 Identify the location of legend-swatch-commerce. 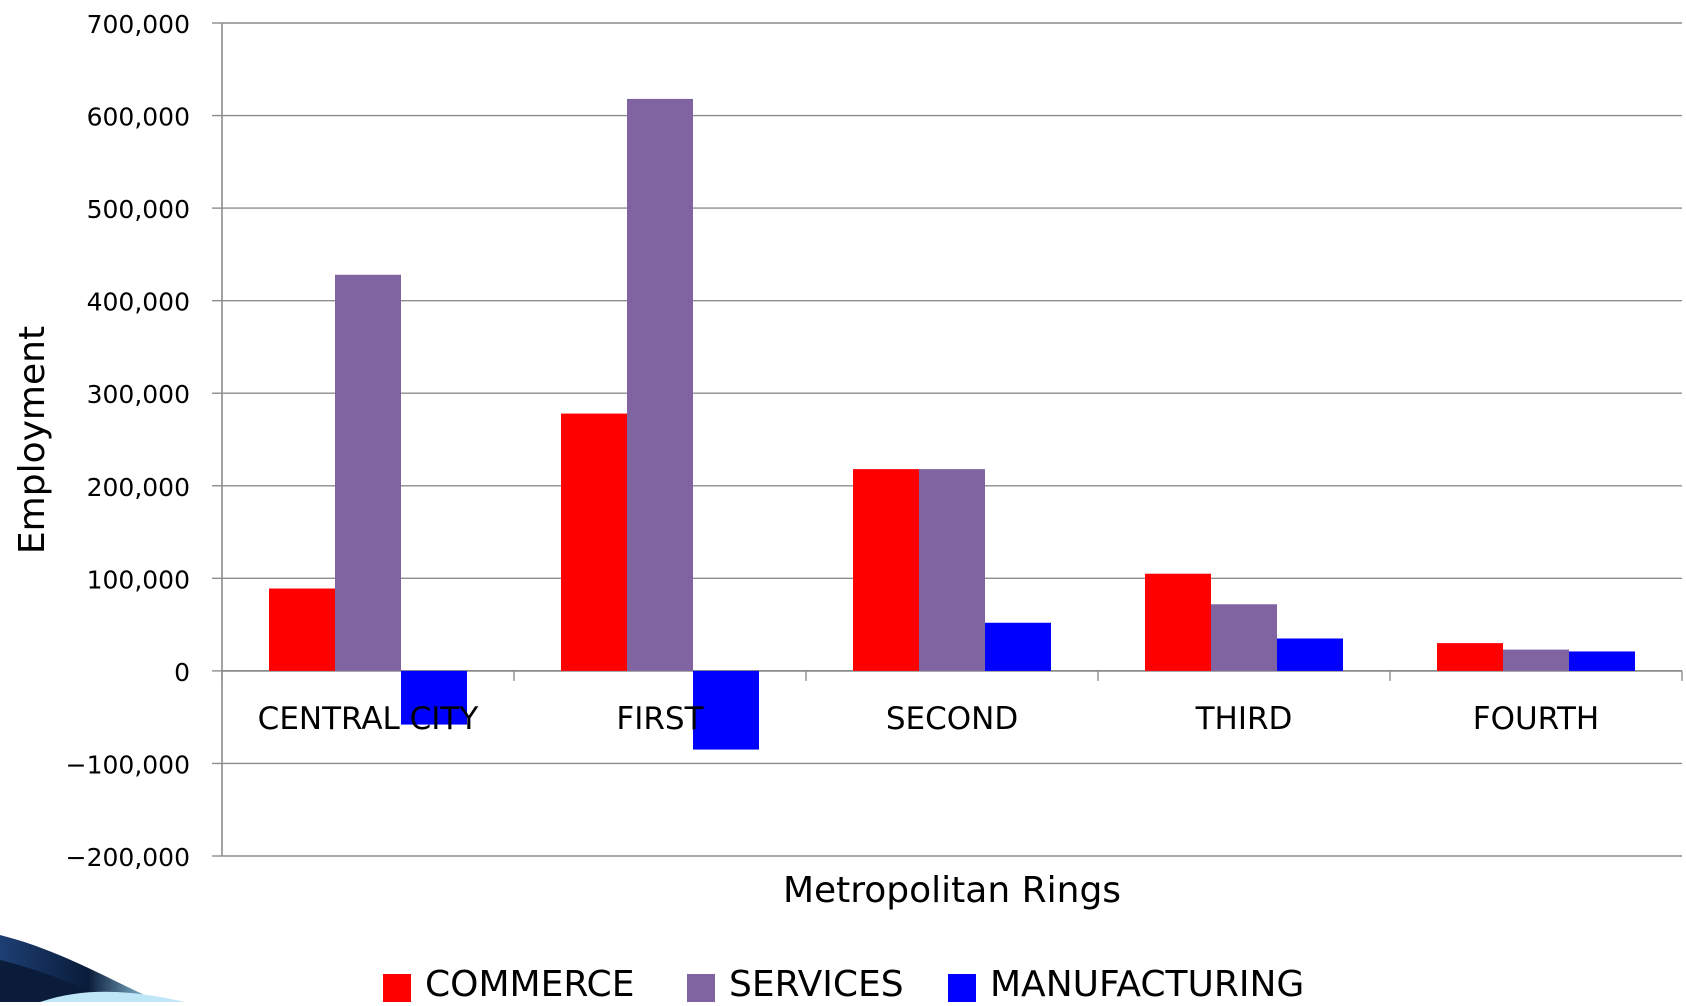
(397, 988).